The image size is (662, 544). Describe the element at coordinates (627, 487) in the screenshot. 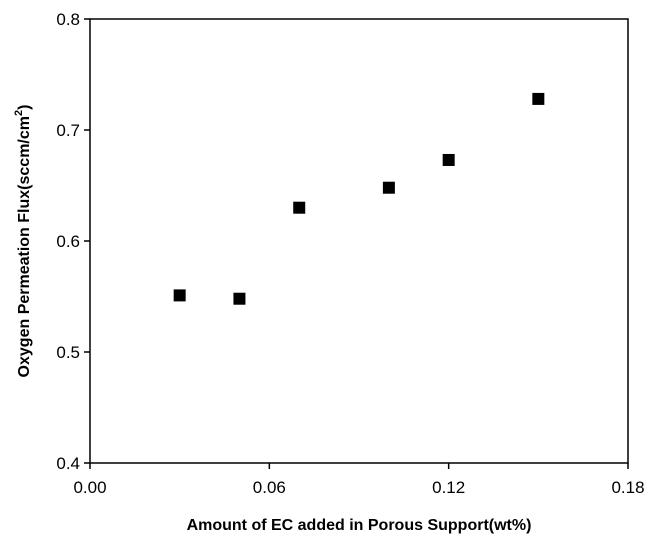

I see `x-tick-label: 0.18` at that location.